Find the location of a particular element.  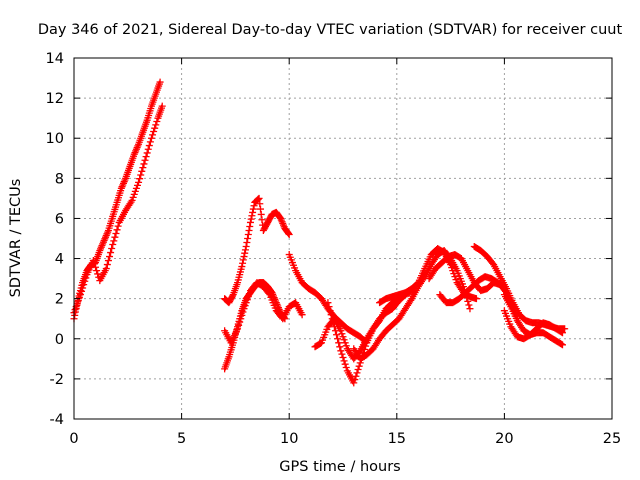

x-tick-label: 0 is located at coordinates (73, 439).